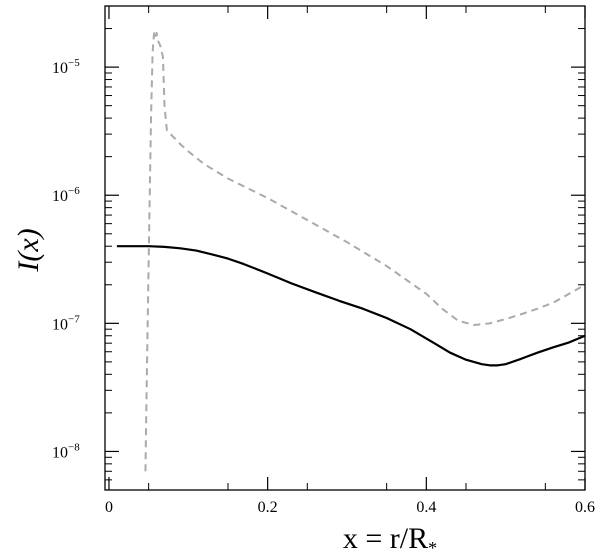 The height and width of the screenshot is (555, 600). Describe the element at coordinates (66, 323) in the screenshot. I see `y-tick-label: 10⁻⁷` at that location.